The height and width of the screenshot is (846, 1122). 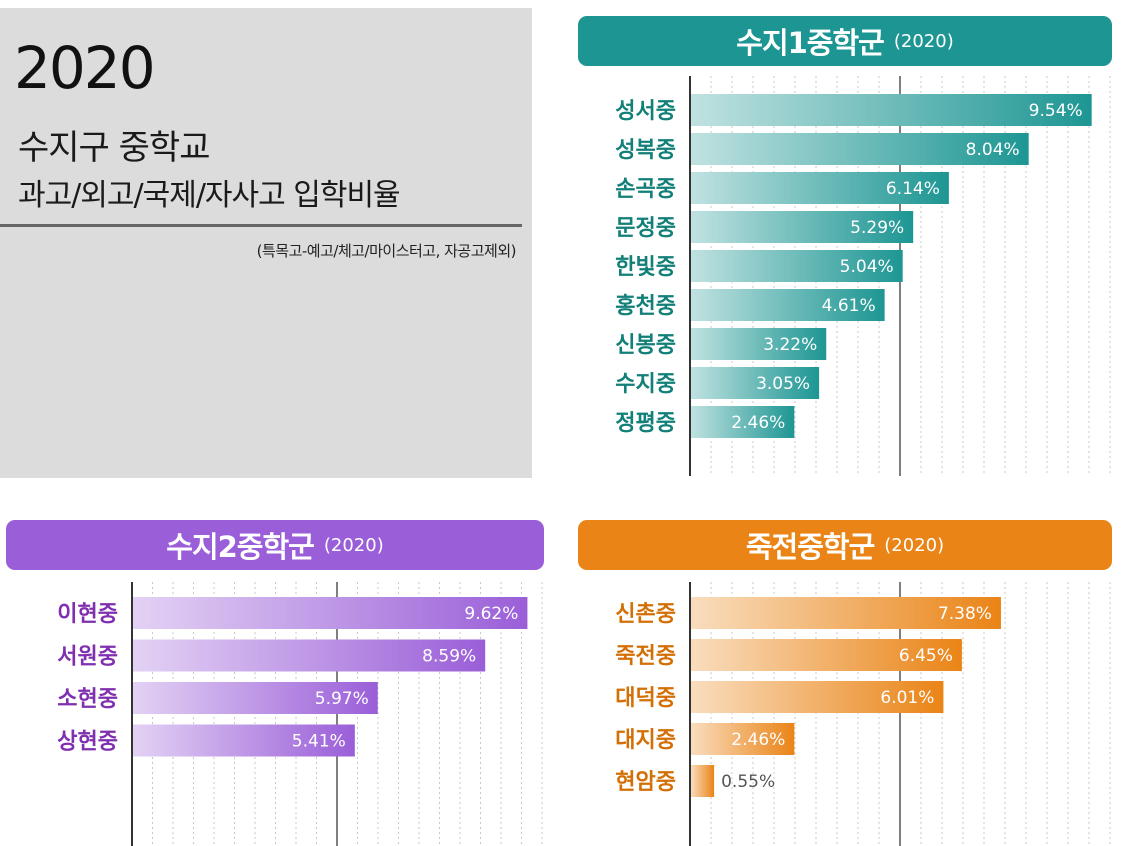 I want to click on category-label: 현암중, so click(x=645, y=782).